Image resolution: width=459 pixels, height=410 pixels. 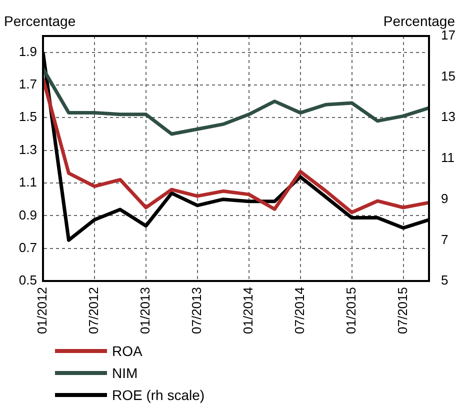 What do you see at coordinates (448, 76) in the screenshot?
I see `y2-tick-label: 15` at bounding box center [448, 76].